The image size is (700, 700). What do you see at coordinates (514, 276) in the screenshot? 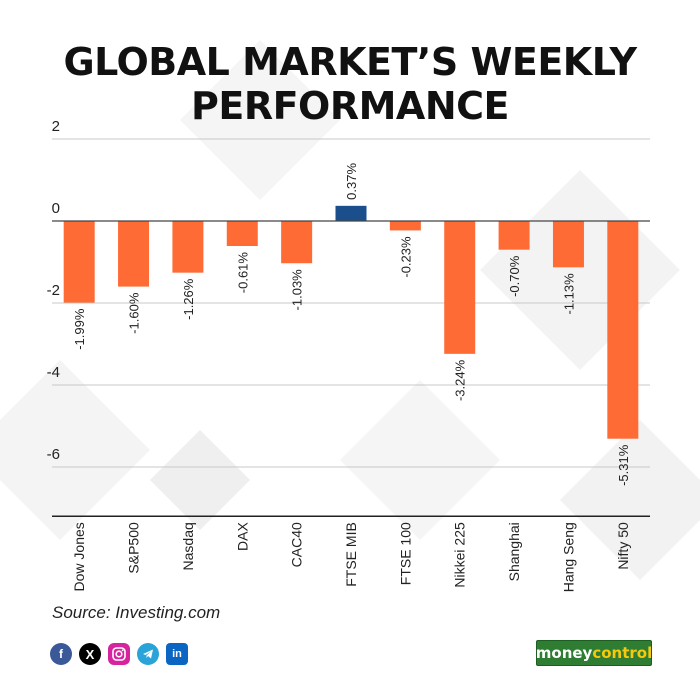
I see `data-label: -0.70%` at bounding box center [514, 276].